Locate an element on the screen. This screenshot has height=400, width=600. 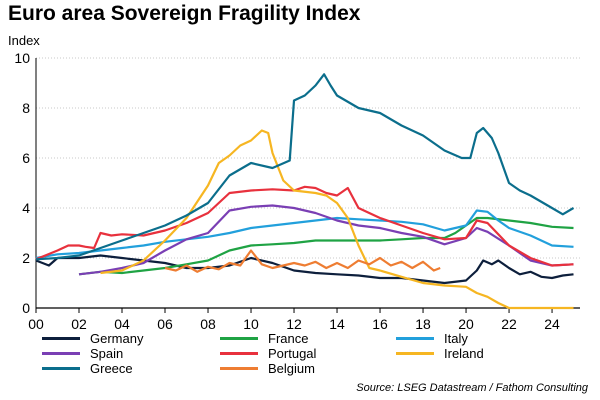
legend-label: Spain is located at coordinates (107, 353).